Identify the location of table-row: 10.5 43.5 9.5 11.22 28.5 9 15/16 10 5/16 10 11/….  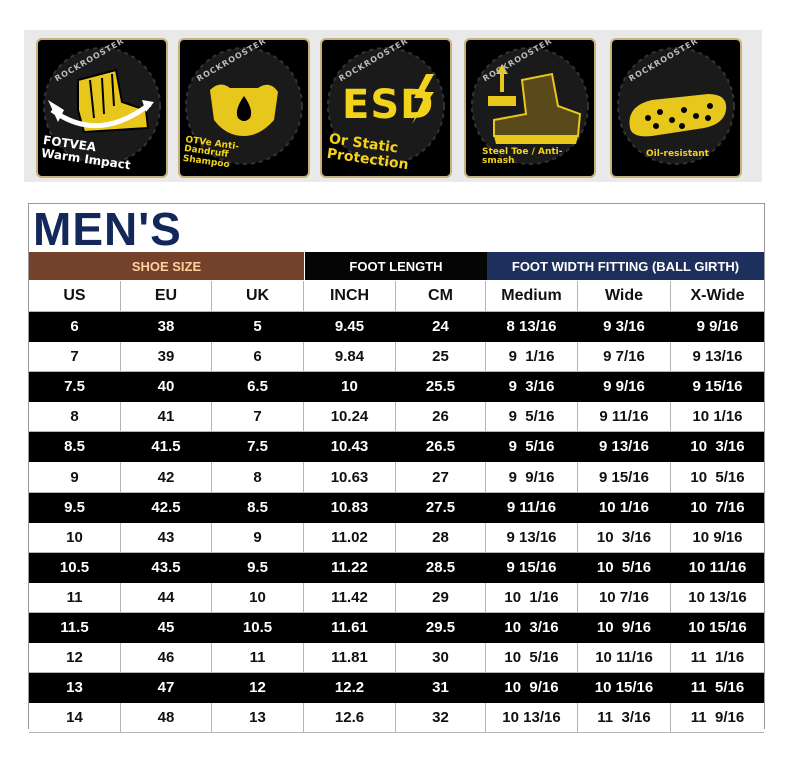
(396, 567).